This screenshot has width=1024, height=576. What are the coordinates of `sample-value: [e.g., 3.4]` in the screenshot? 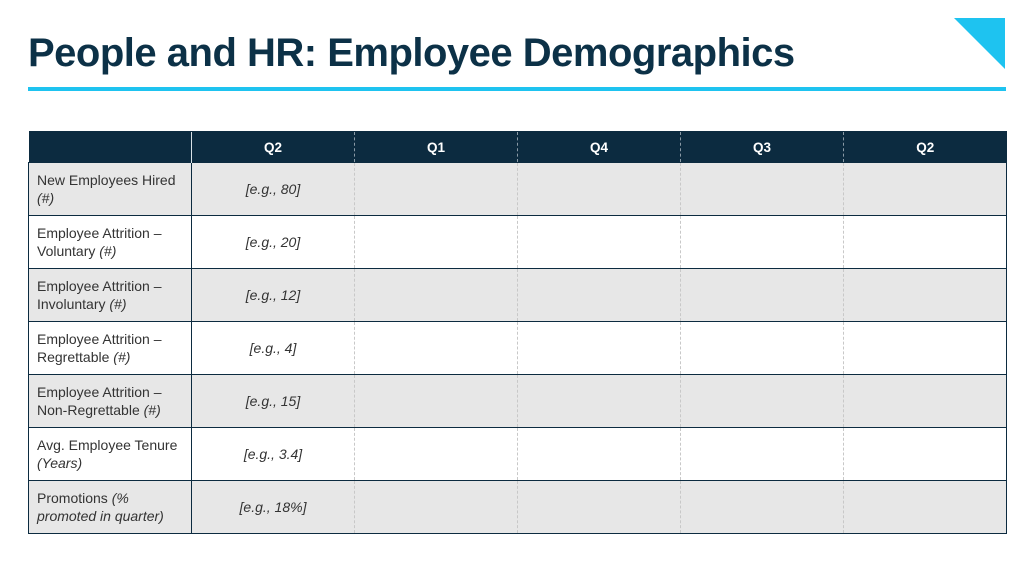 It's located at (273, 454).